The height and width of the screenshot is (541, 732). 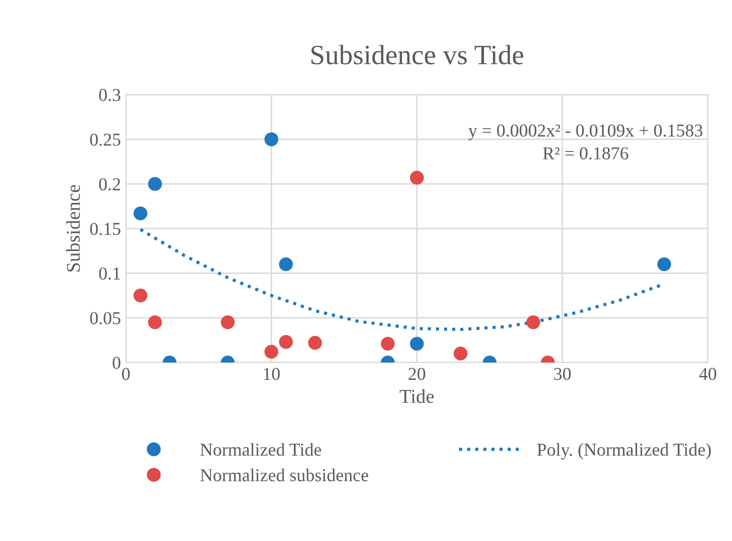 What do you see at coordinates (109, 95) in the screenshot?
I see `y-tick-label: 0.3` at bounding box center [109, 95].